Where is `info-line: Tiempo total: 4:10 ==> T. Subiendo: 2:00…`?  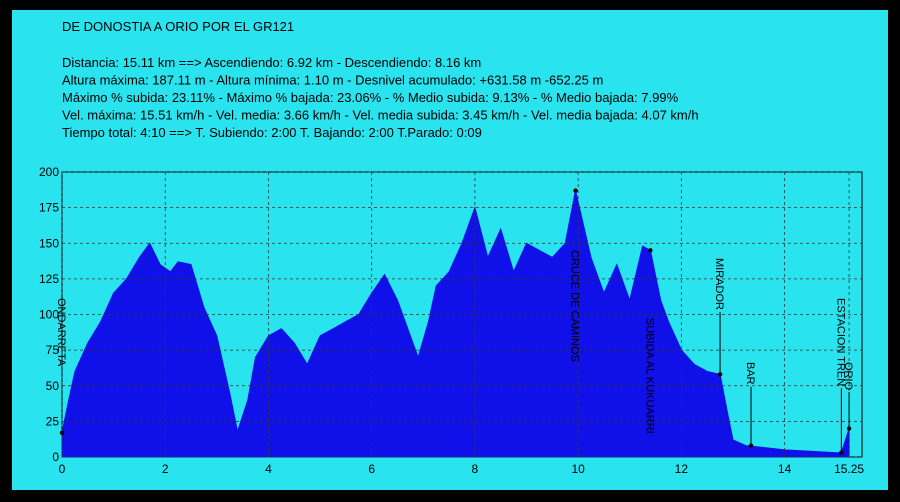
info-line: Tiempo total: 4:10 ==> T. Subiendo: 2:00… is located at coordinates (272, 132).